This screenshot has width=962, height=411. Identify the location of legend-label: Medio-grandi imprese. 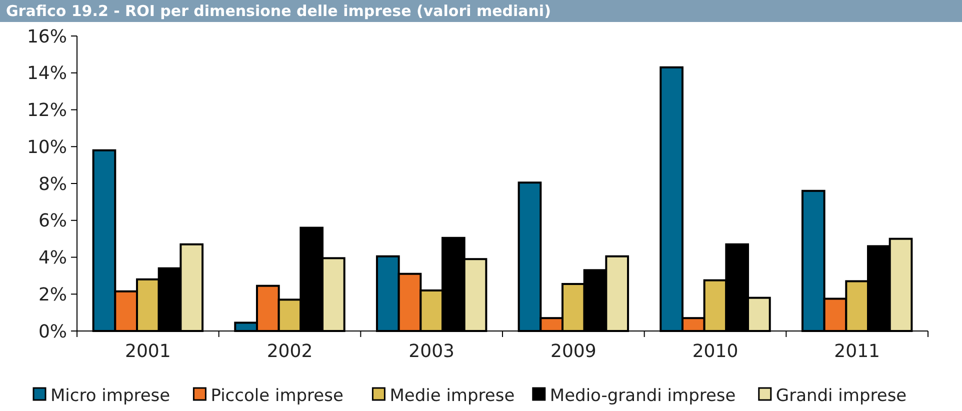
(643, 396).